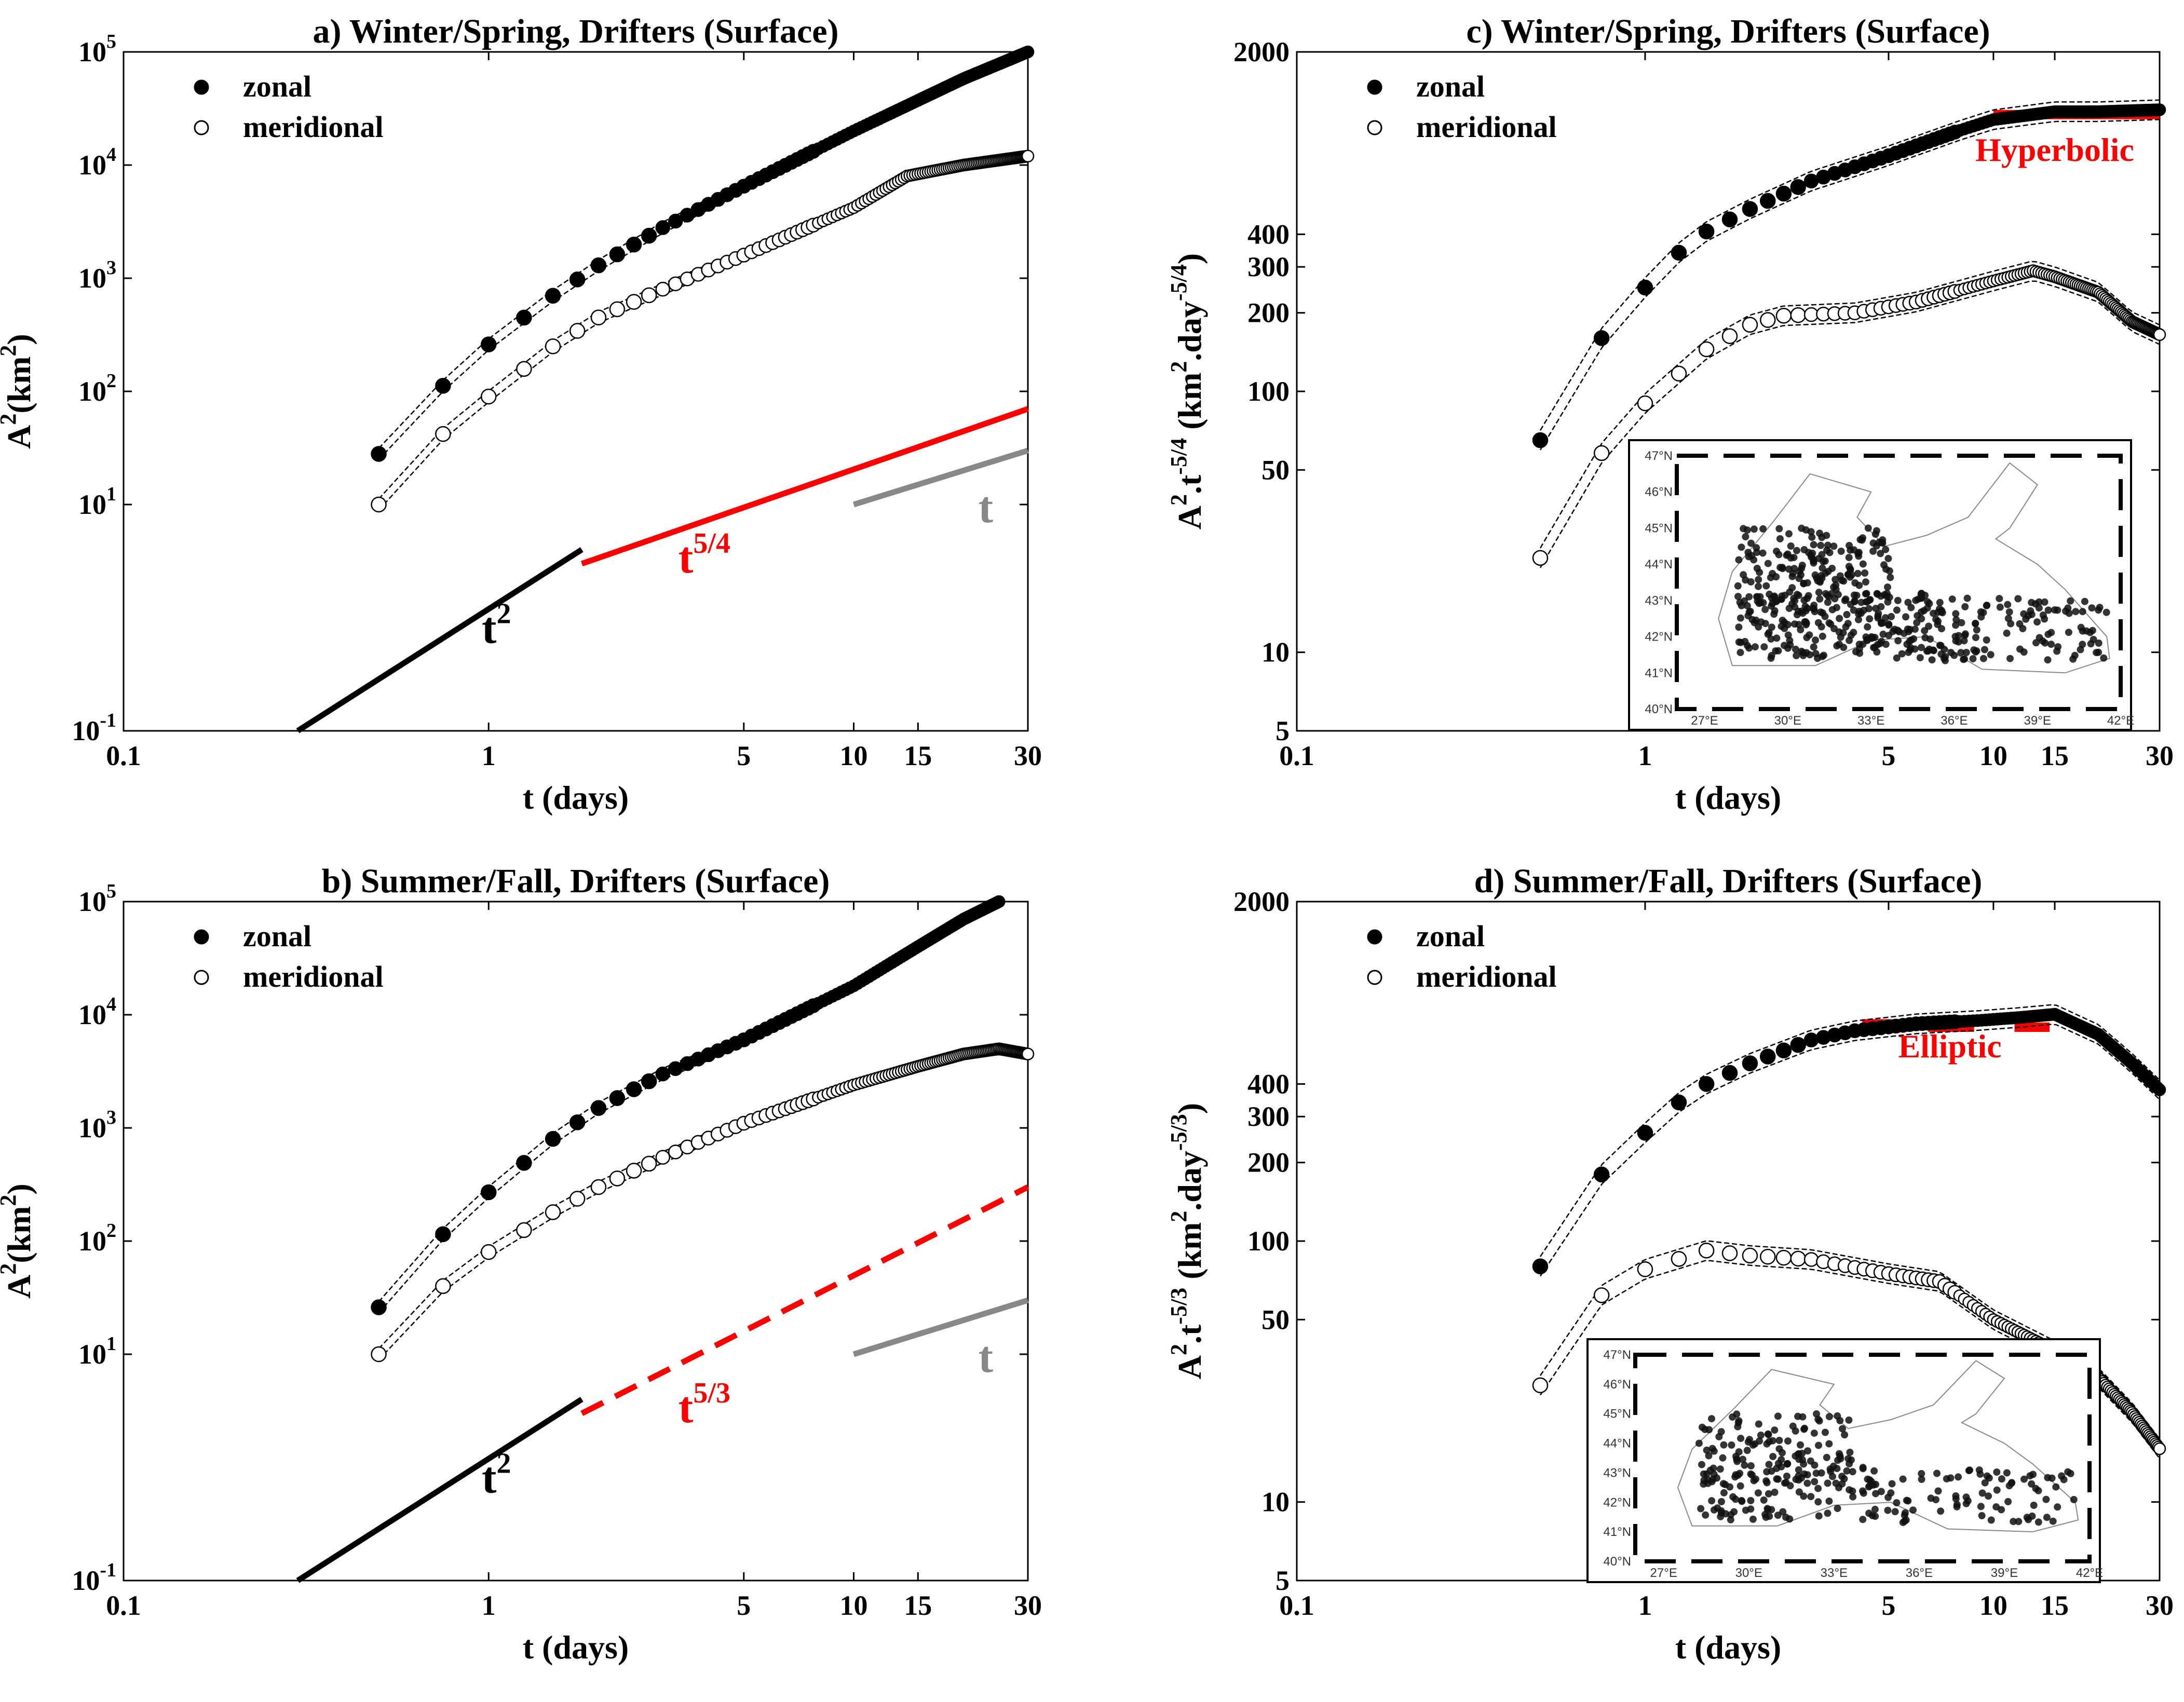 This screenshot has height=1702, width=2184. What do you see at coordinates (1849, 1150) in the screenshot?
I see `confidence-lower-zonal` at bounding box center [1849, 1150].